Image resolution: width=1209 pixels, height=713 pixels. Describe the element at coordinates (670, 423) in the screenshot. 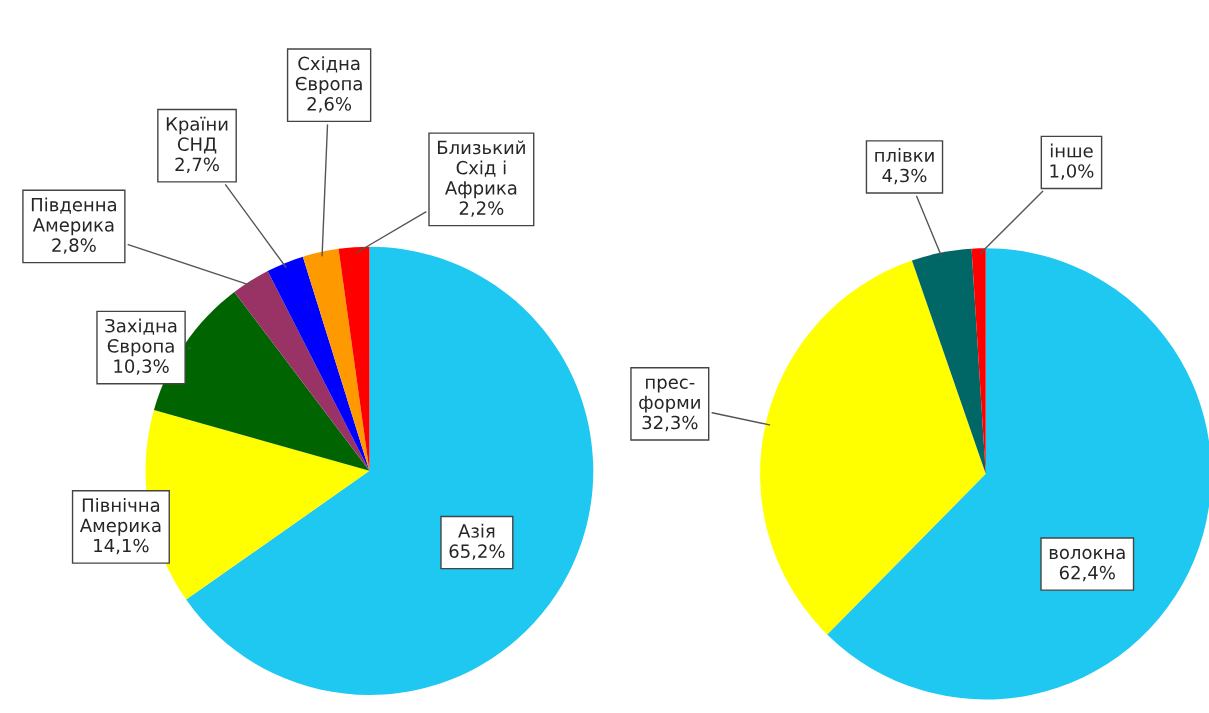

I see `data-label: 32,3%` at that location.